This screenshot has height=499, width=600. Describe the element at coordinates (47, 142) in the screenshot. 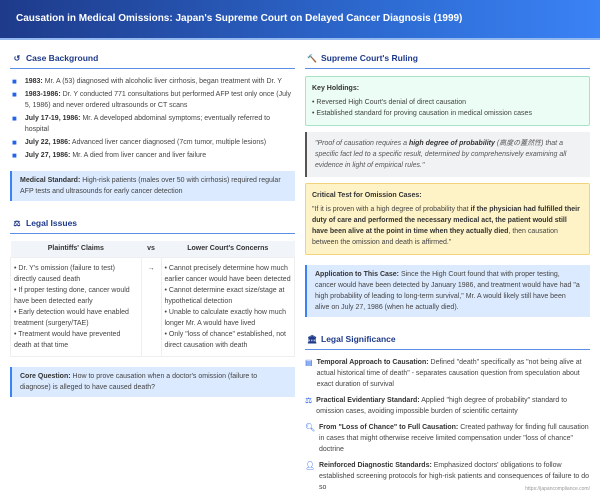

I see `item-label: July 22, 1986:` at that location.